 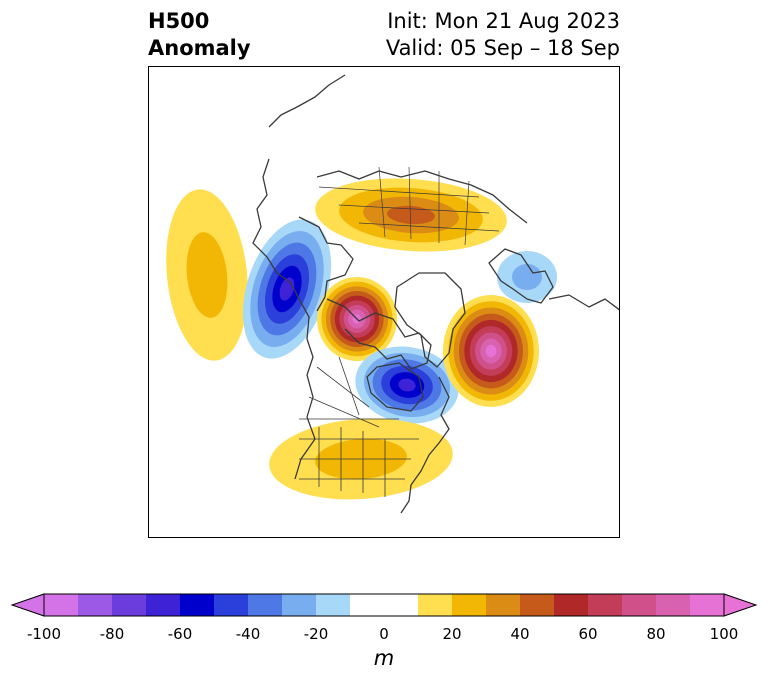 I want to click on coastline-alaska, so click(x=326, y=264).